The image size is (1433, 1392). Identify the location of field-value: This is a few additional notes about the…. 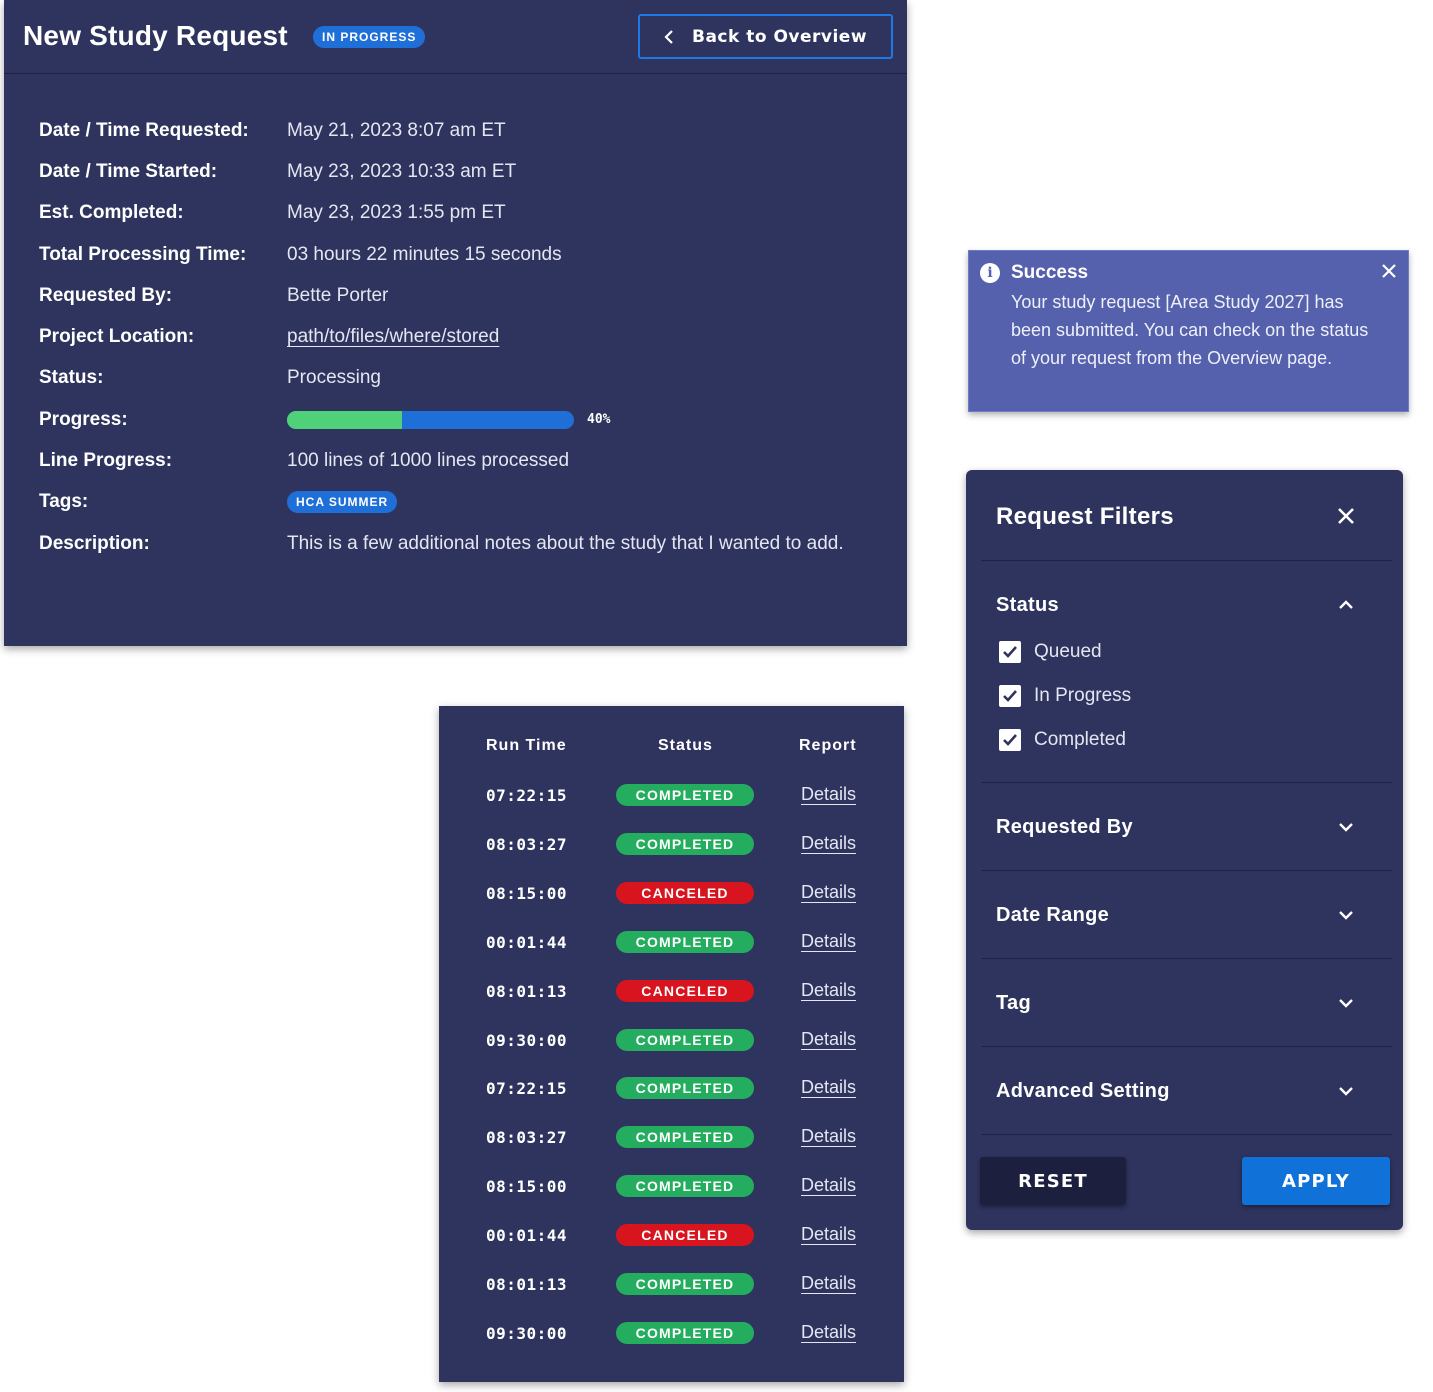
(565, 543).